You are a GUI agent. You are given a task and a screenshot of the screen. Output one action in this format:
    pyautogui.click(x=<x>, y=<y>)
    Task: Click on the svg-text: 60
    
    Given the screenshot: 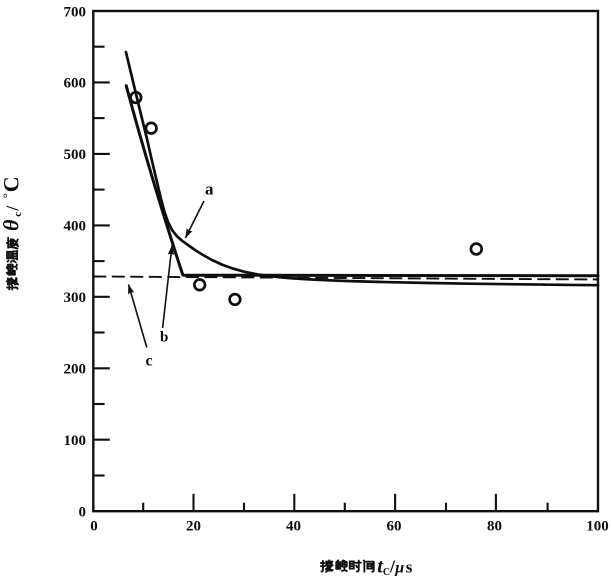 What is the action you would take?
    pyautogui.click(x=394, y=527)
    